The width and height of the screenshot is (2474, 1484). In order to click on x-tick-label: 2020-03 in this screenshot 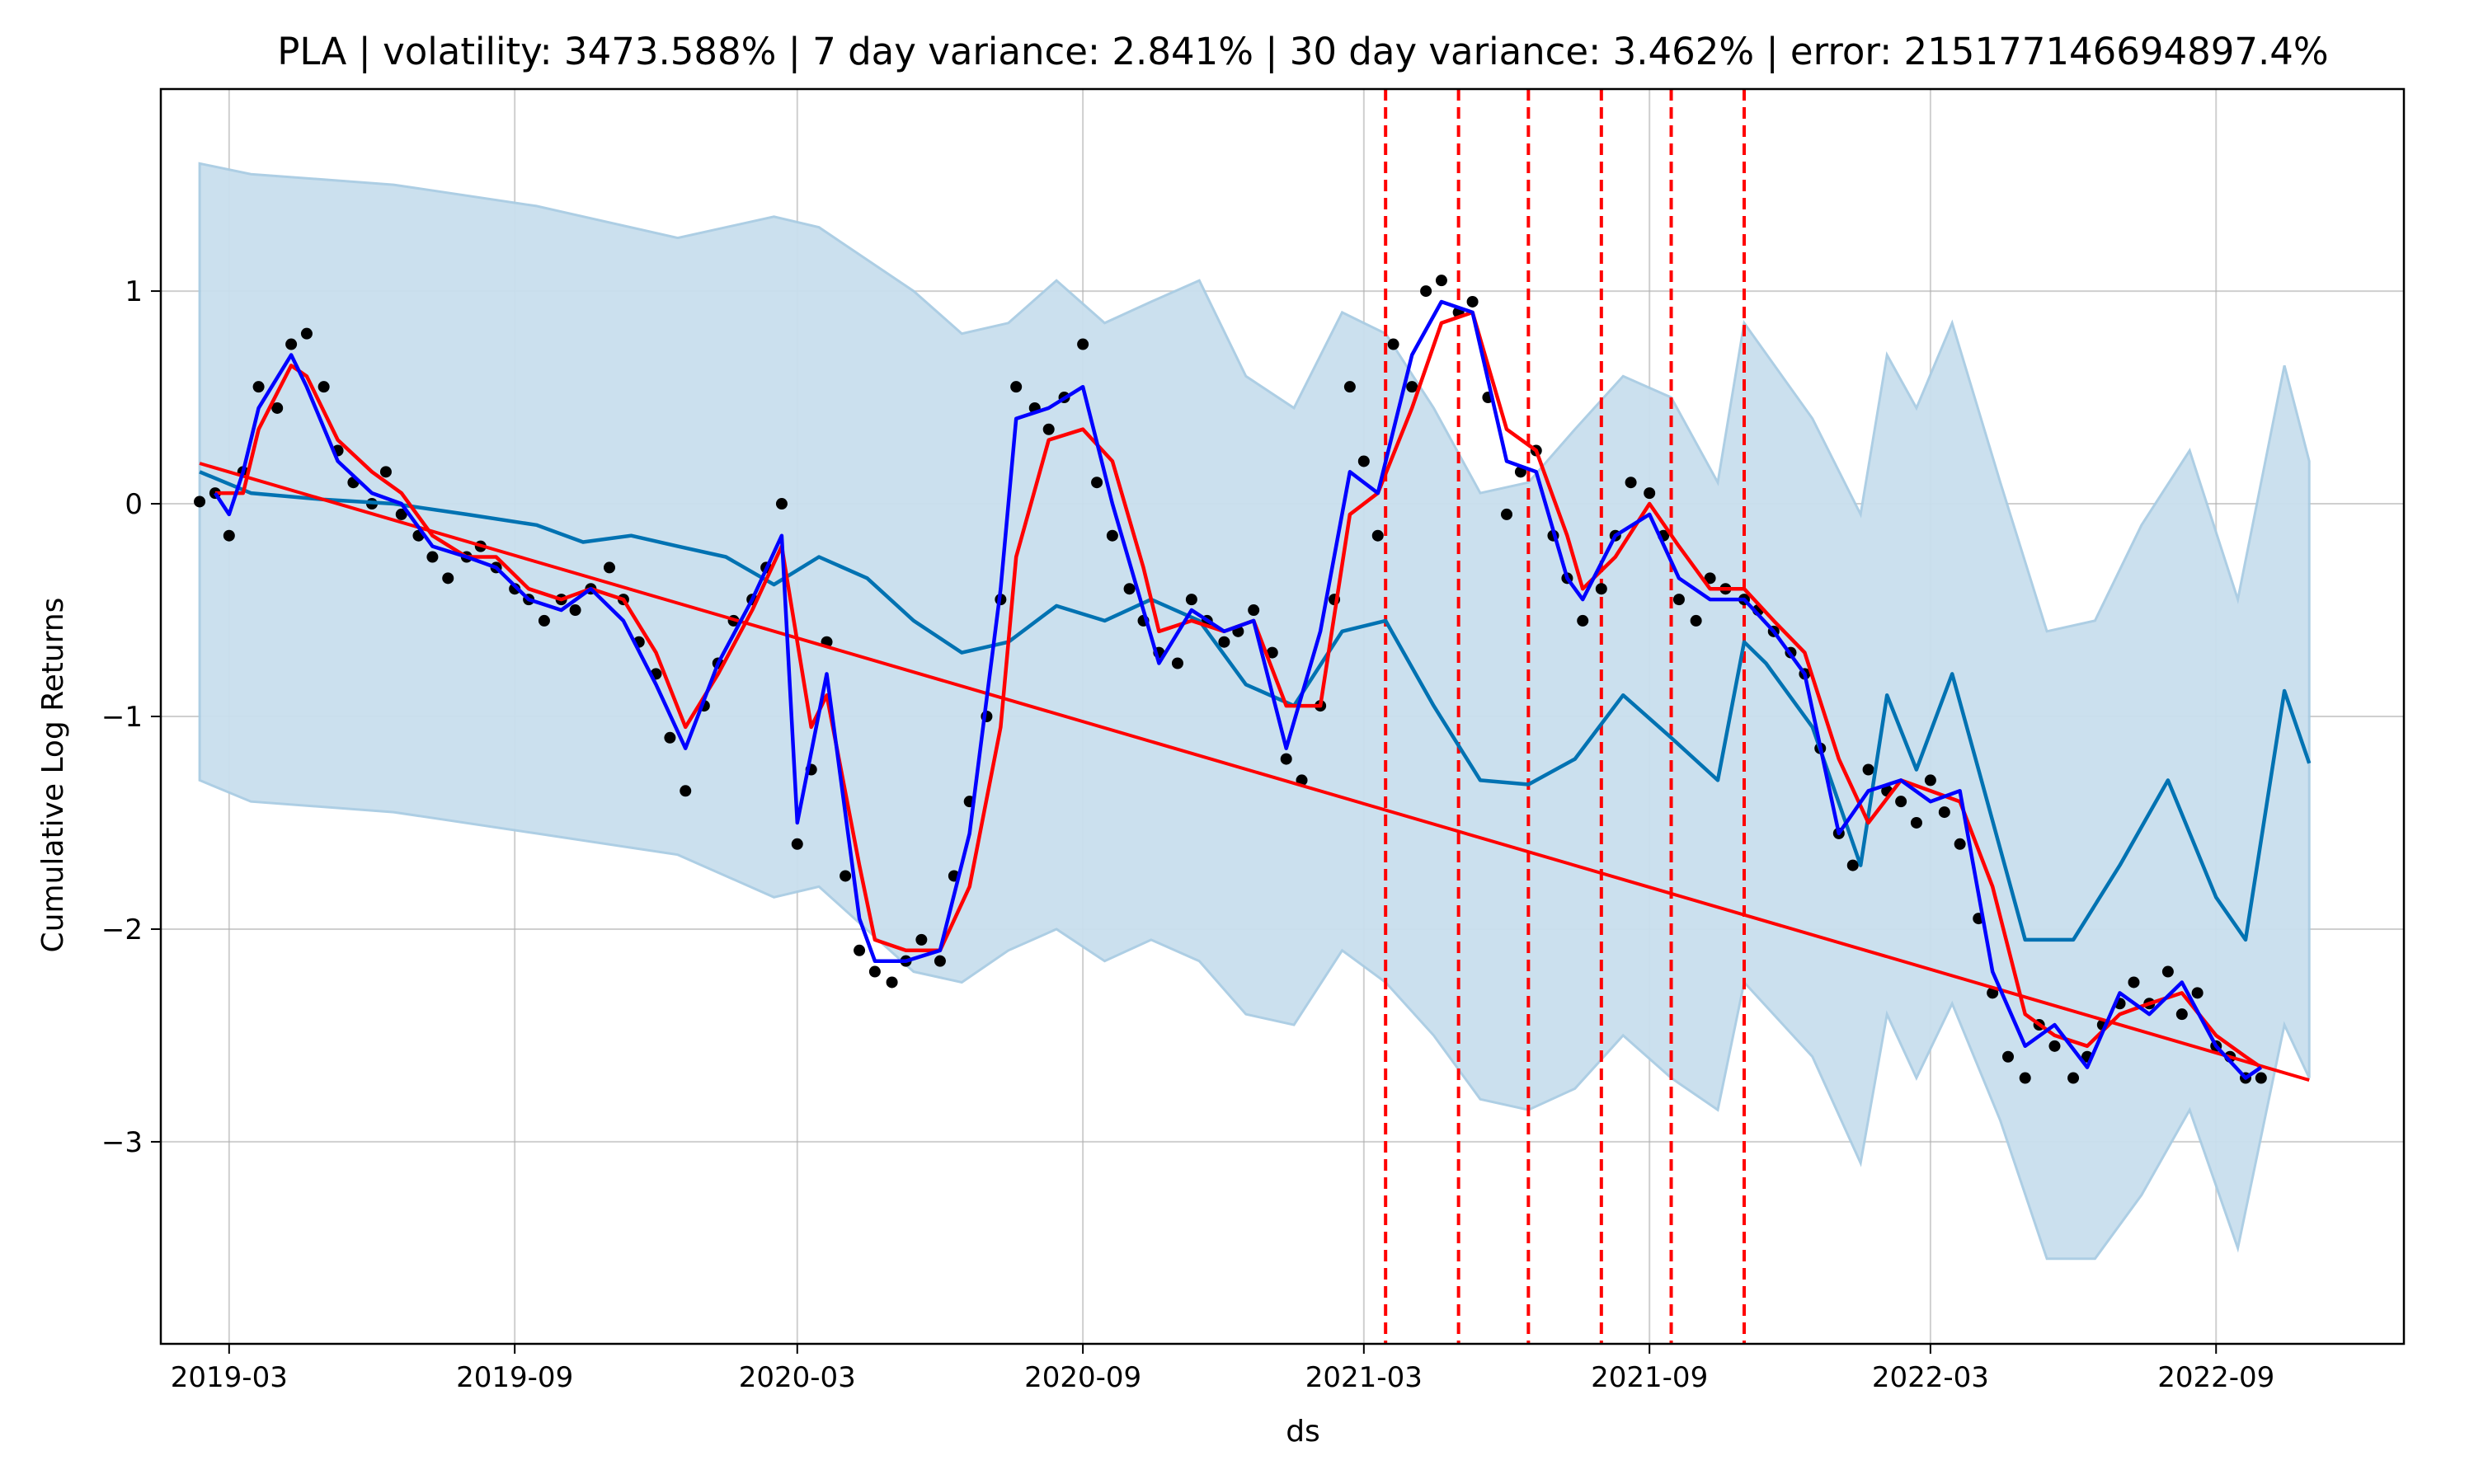, I will do `click(797, 1377)`.